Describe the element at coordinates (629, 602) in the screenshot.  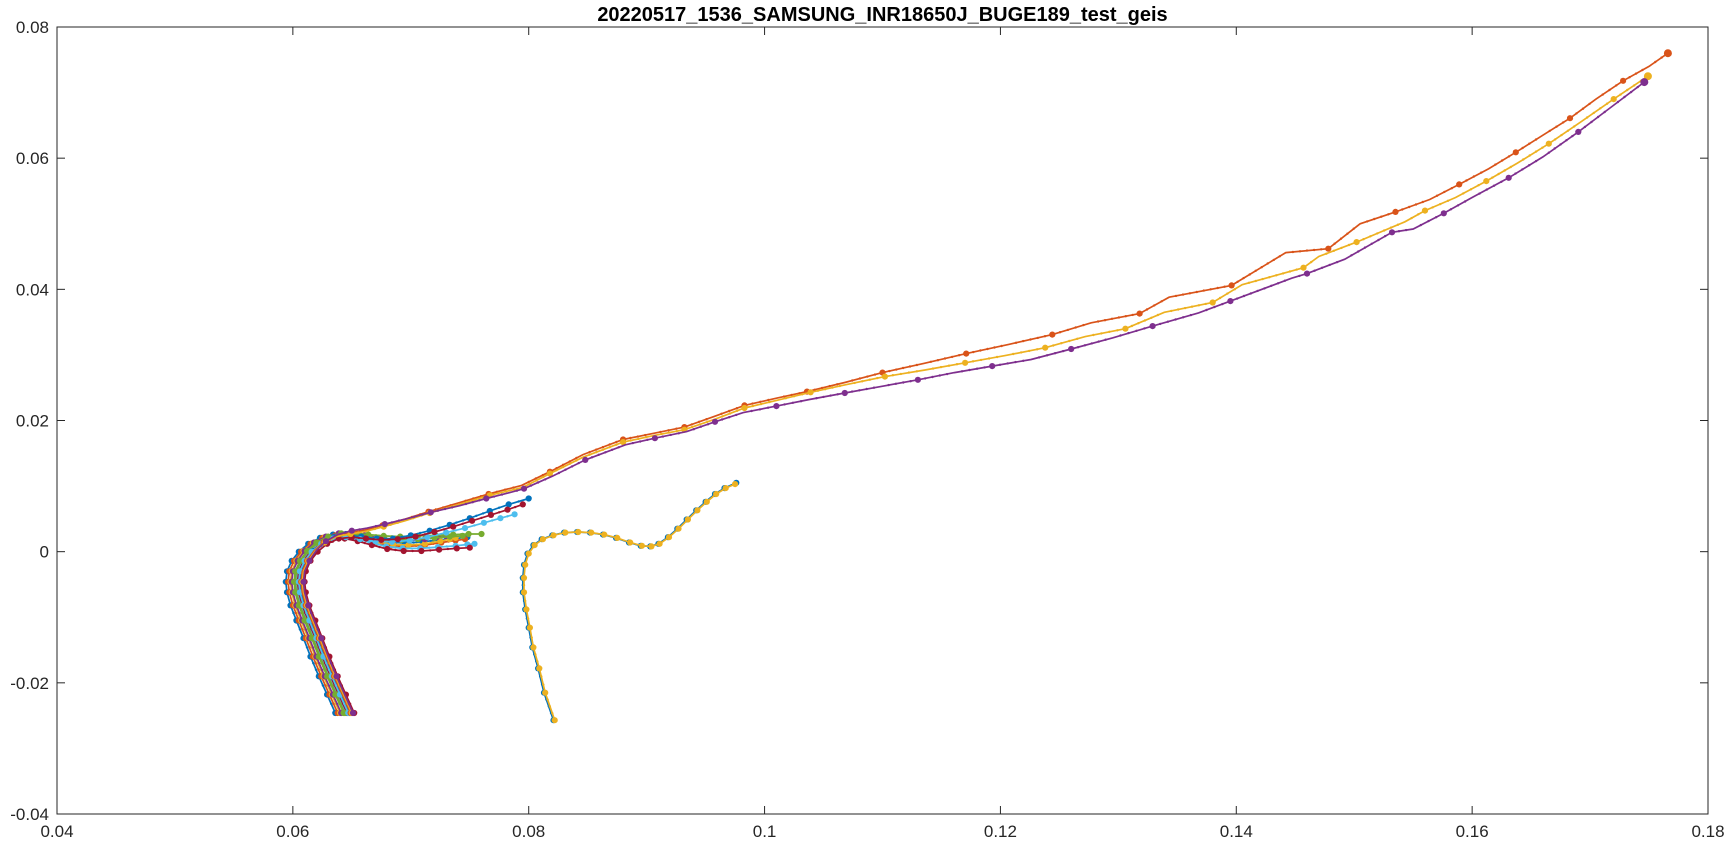
I see `series-separate-scurve-yellow` at that location.